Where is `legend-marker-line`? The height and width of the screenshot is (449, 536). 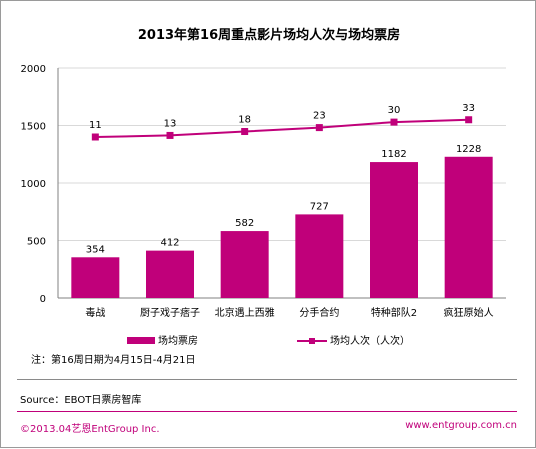
legend-marker-line is located at coordinates (312, 341).